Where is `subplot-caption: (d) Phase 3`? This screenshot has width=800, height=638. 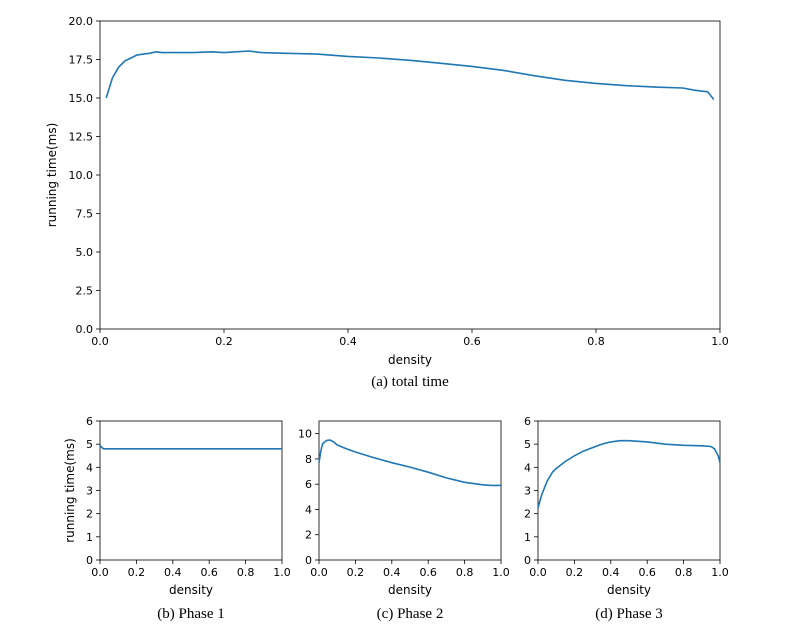 subplot-caption: (d) Phase 3 is located at coordinates (629, 614).